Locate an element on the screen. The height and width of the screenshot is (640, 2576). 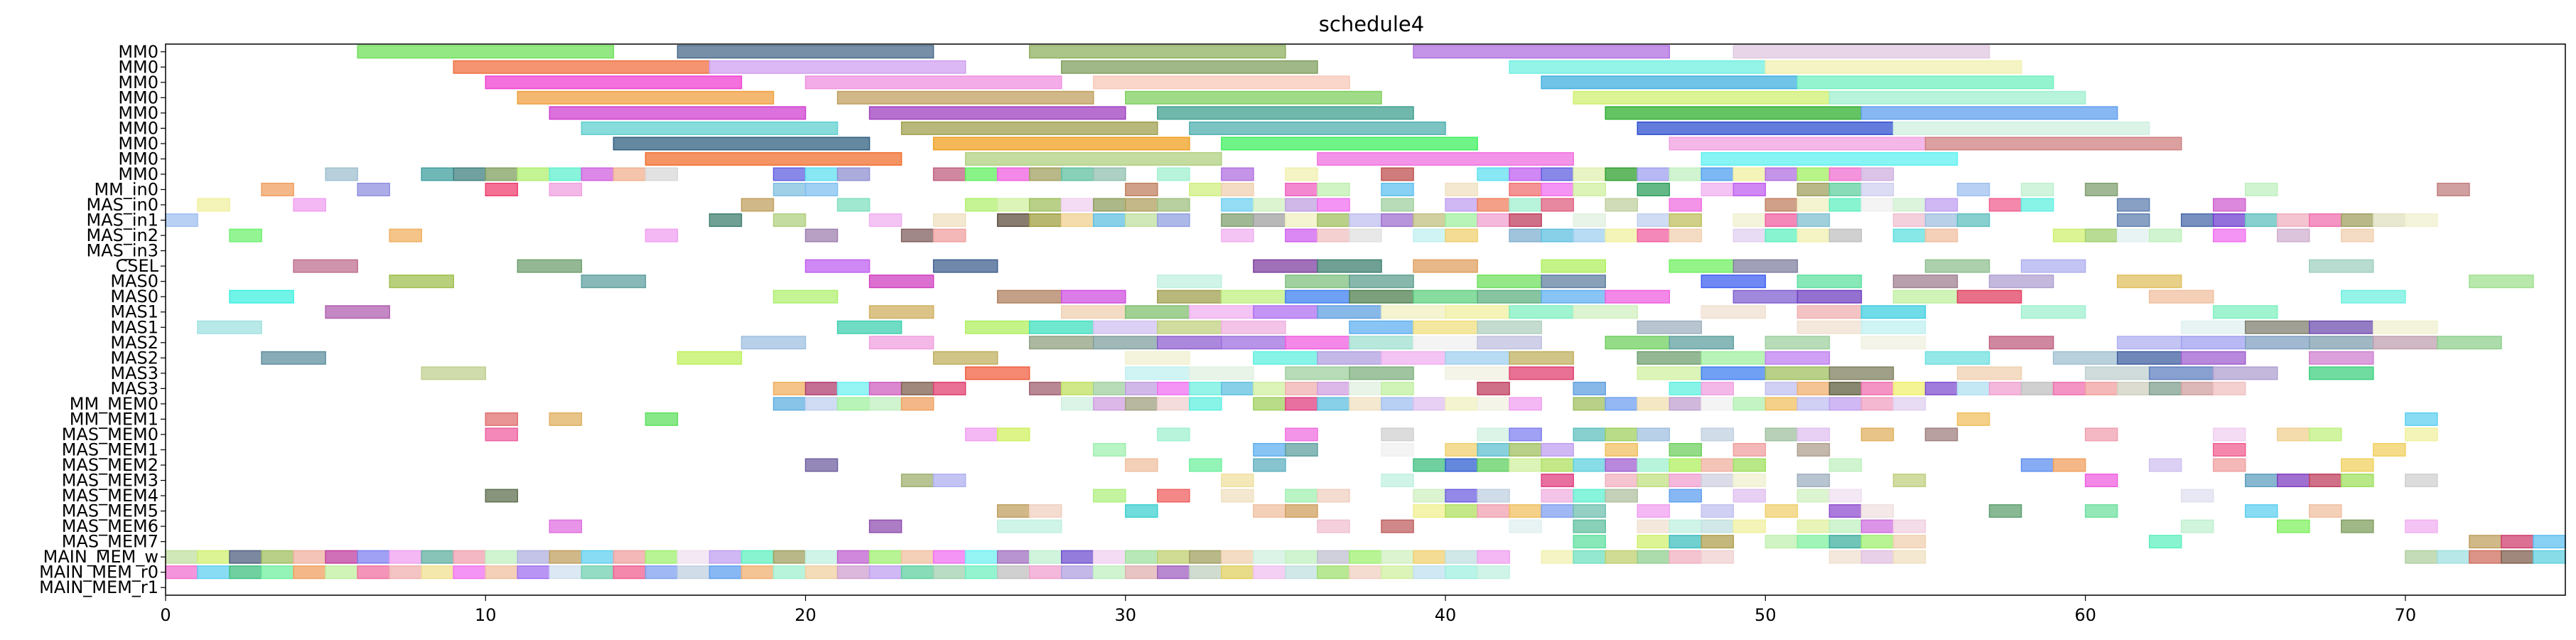
row-label: MAS_in0 is located at coordinates (122, 205).